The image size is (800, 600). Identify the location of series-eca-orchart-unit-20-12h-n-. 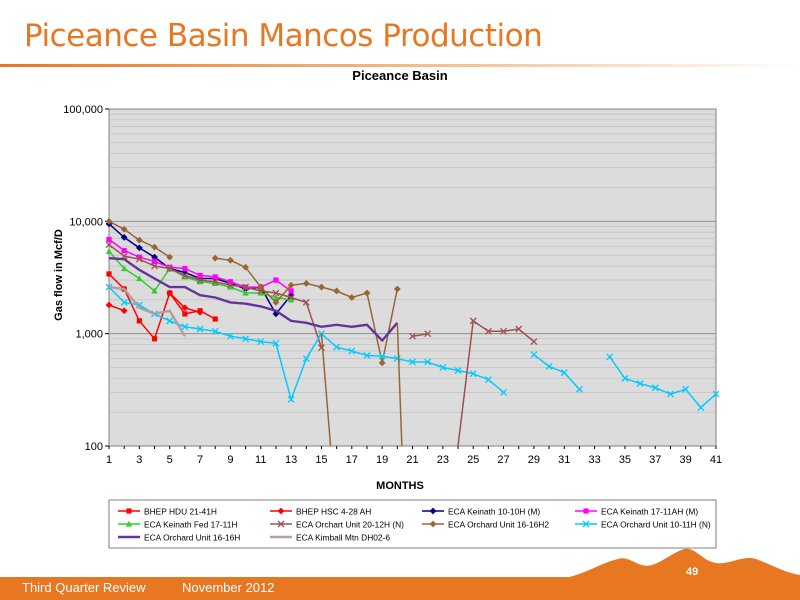
(321, 296).